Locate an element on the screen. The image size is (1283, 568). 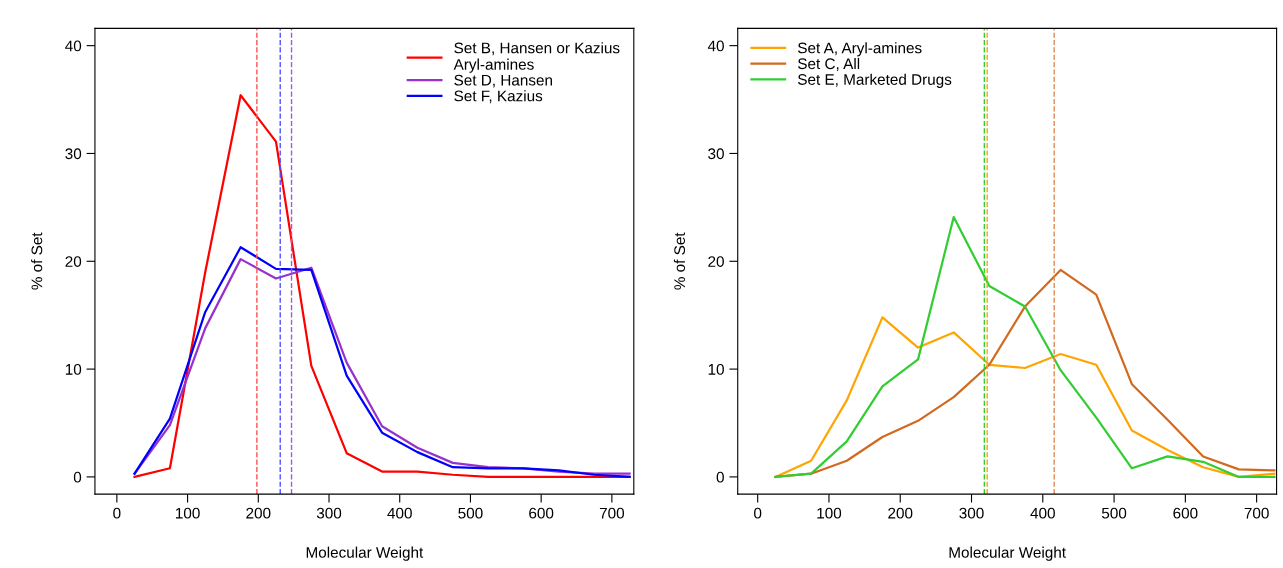
legend-label: Set F, Kazius is located at coordinates (498, 97).